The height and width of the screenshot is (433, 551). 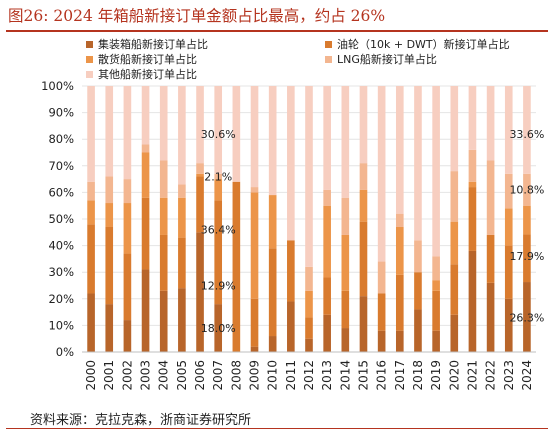 What do you see at coordinates (345, 375) in the screenshot?
I see `x-tick-label: 2014` at bounding box center [345, 375].